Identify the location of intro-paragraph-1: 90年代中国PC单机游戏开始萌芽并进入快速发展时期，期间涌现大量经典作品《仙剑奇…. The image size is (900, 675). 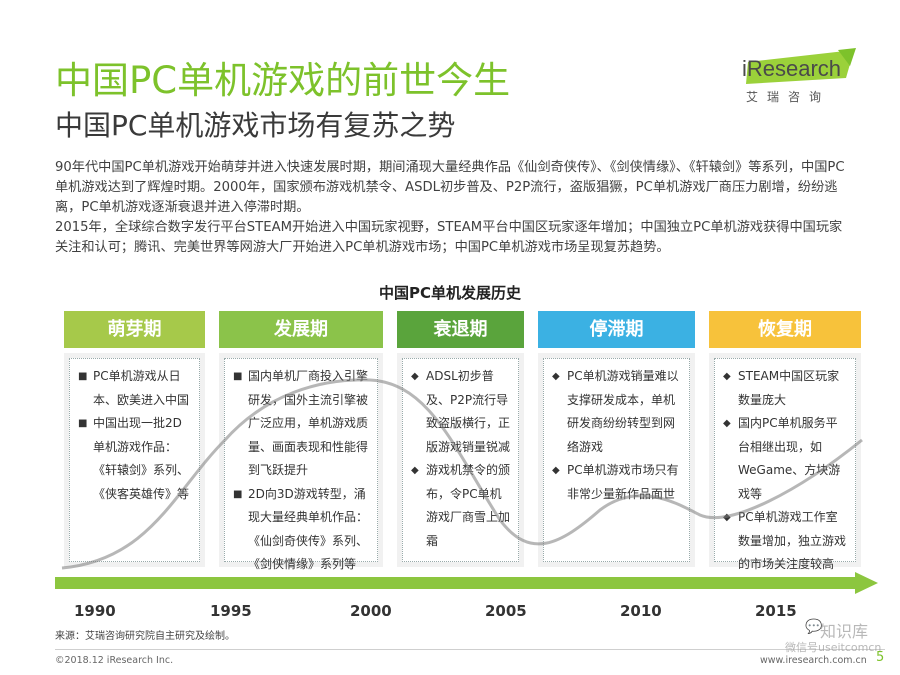
(450, 187).